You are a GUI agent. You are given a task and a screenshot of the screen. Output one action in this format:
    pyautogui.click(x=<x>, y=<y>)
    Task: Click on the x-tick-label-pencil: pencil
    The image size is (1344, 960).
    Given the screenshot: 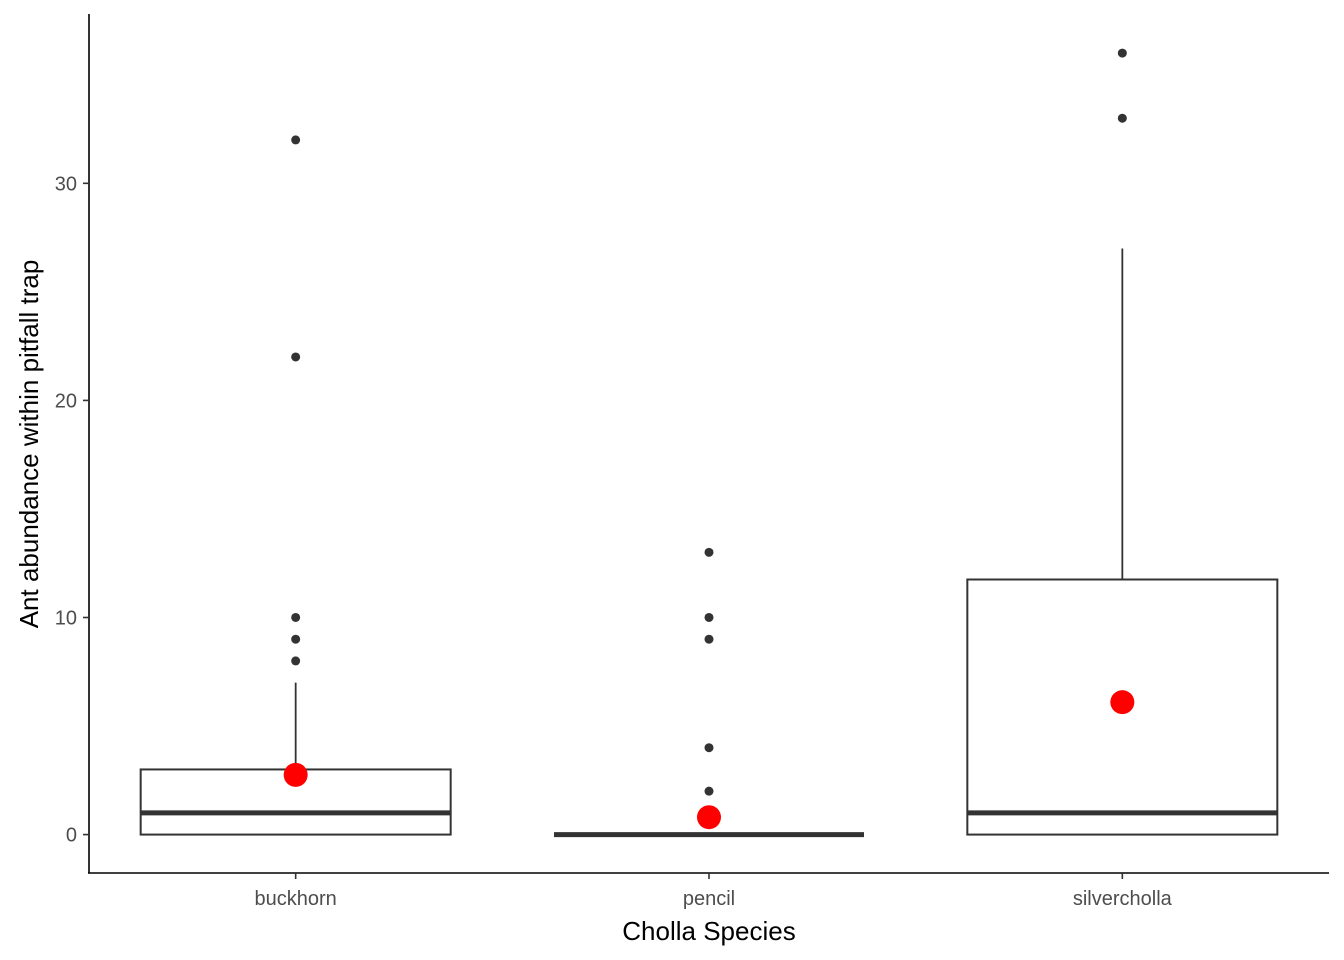 What is the action you would take?
    pyautogui.click(x=709, y=899)
    